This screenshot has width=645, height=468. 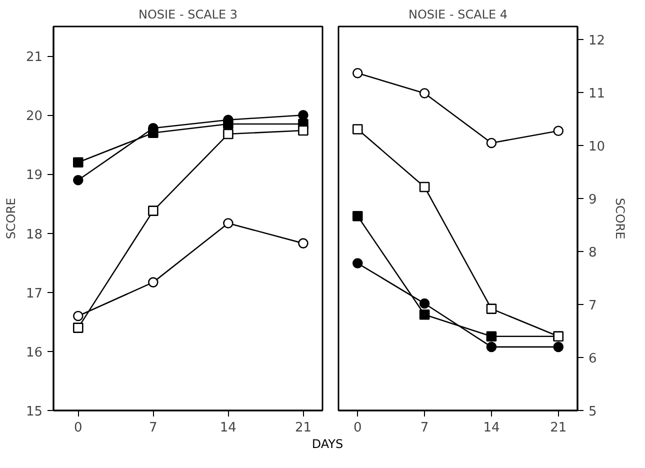 What do you see at coordinates (597, 94) in the screenshot?
I see `y2-tick-label: 11` at bounding box center [597, 94].